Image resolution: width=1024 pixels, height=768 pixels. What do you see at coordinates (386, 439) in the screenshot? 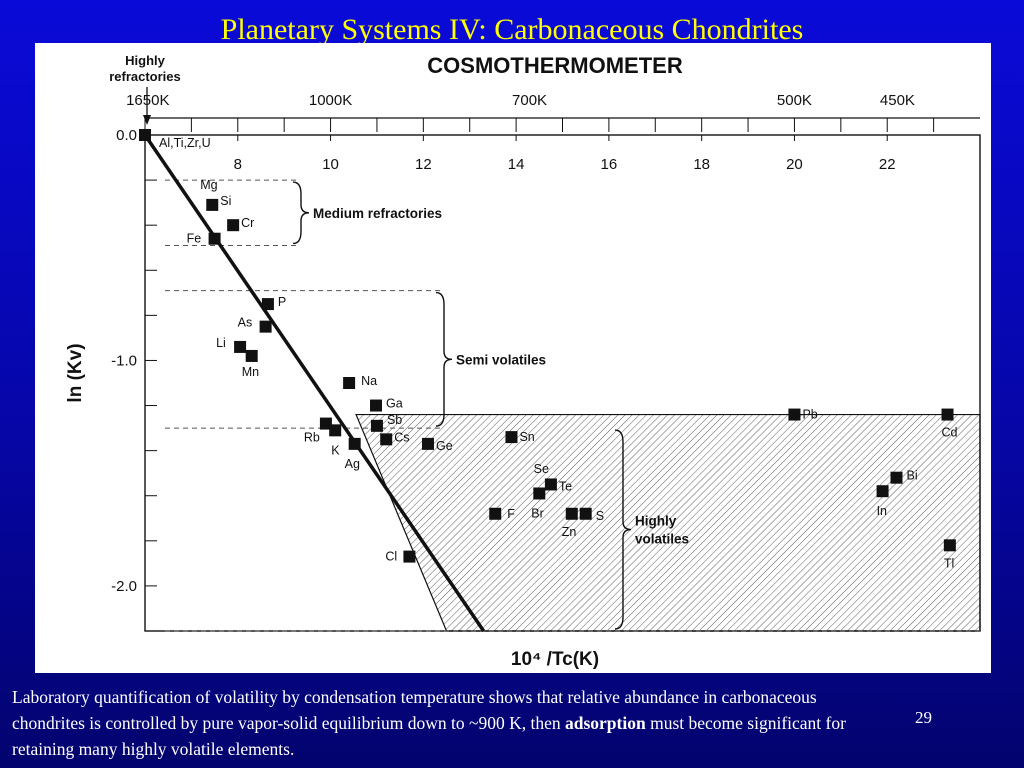
I see `data-point-cs` at bounding box center [386, 439].